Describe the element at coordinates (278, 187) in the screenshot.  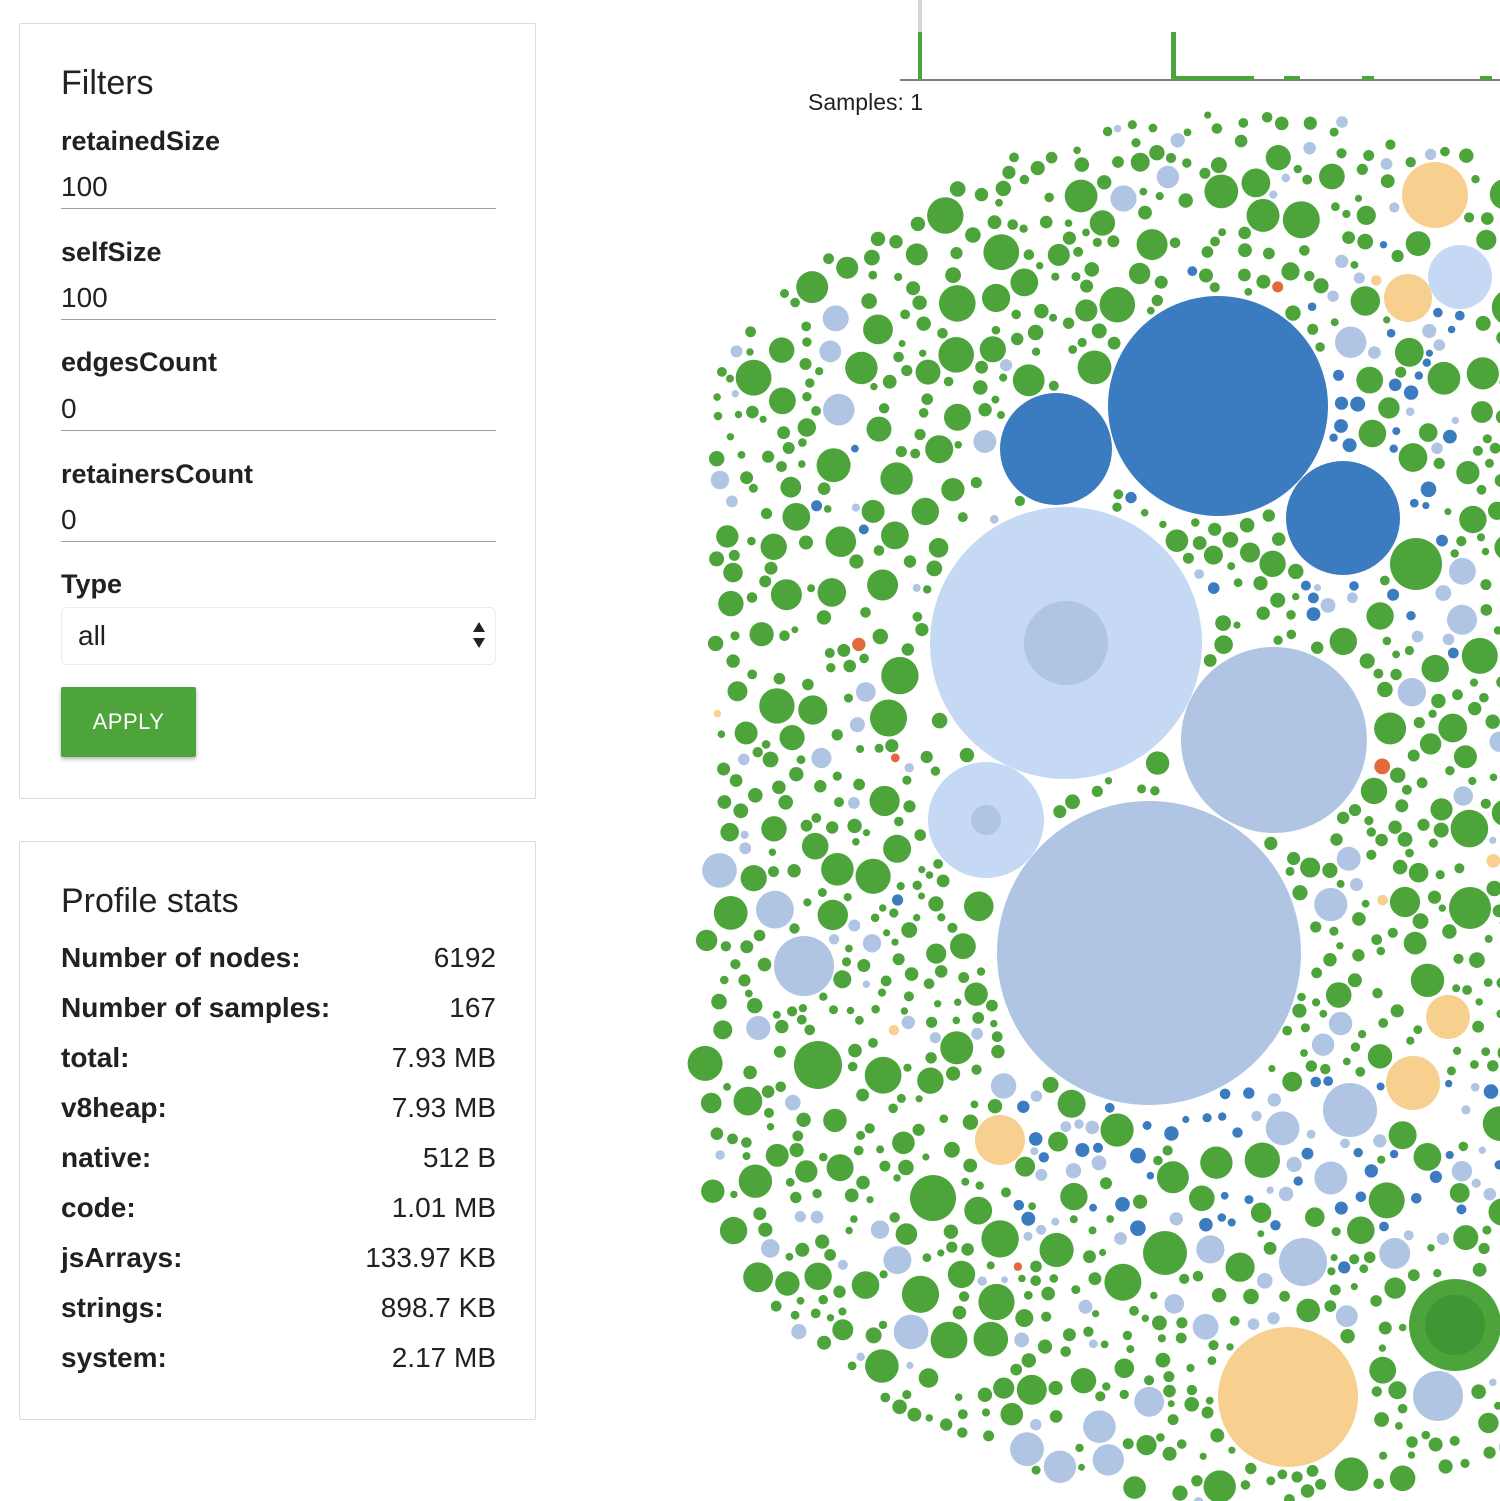
I see `retained-size-input` at that location.